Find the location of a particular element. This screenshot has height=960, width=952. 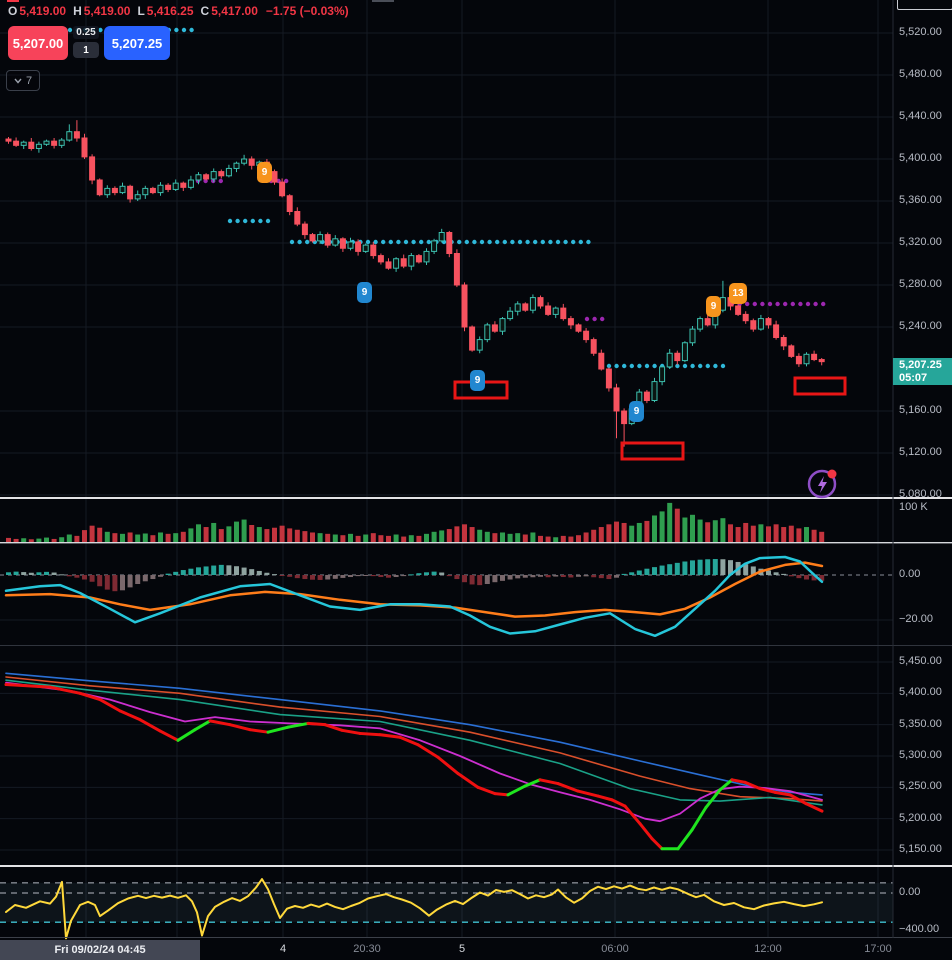

high-value: 5,419.00 is located at coordinates (107, 11).